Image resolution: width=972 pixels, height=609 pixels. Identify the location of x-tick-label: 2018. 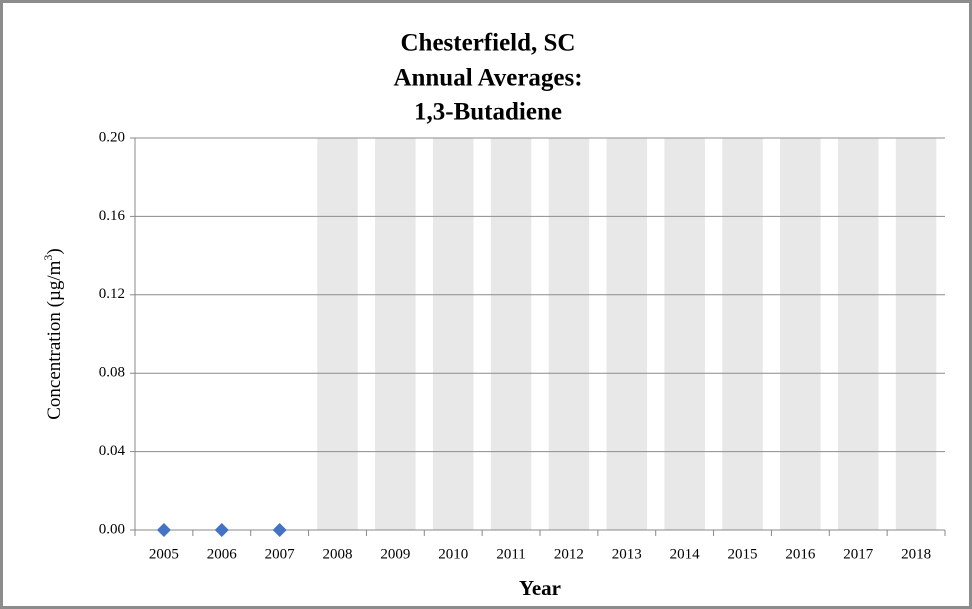
(916, 554).